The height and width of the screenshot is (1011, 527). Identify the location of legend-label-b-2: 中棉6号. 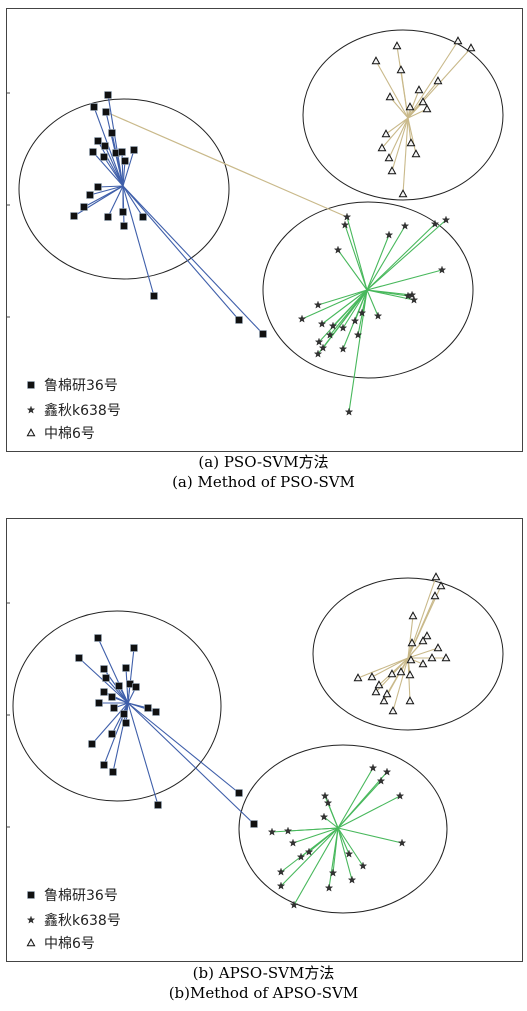
(69, 943).